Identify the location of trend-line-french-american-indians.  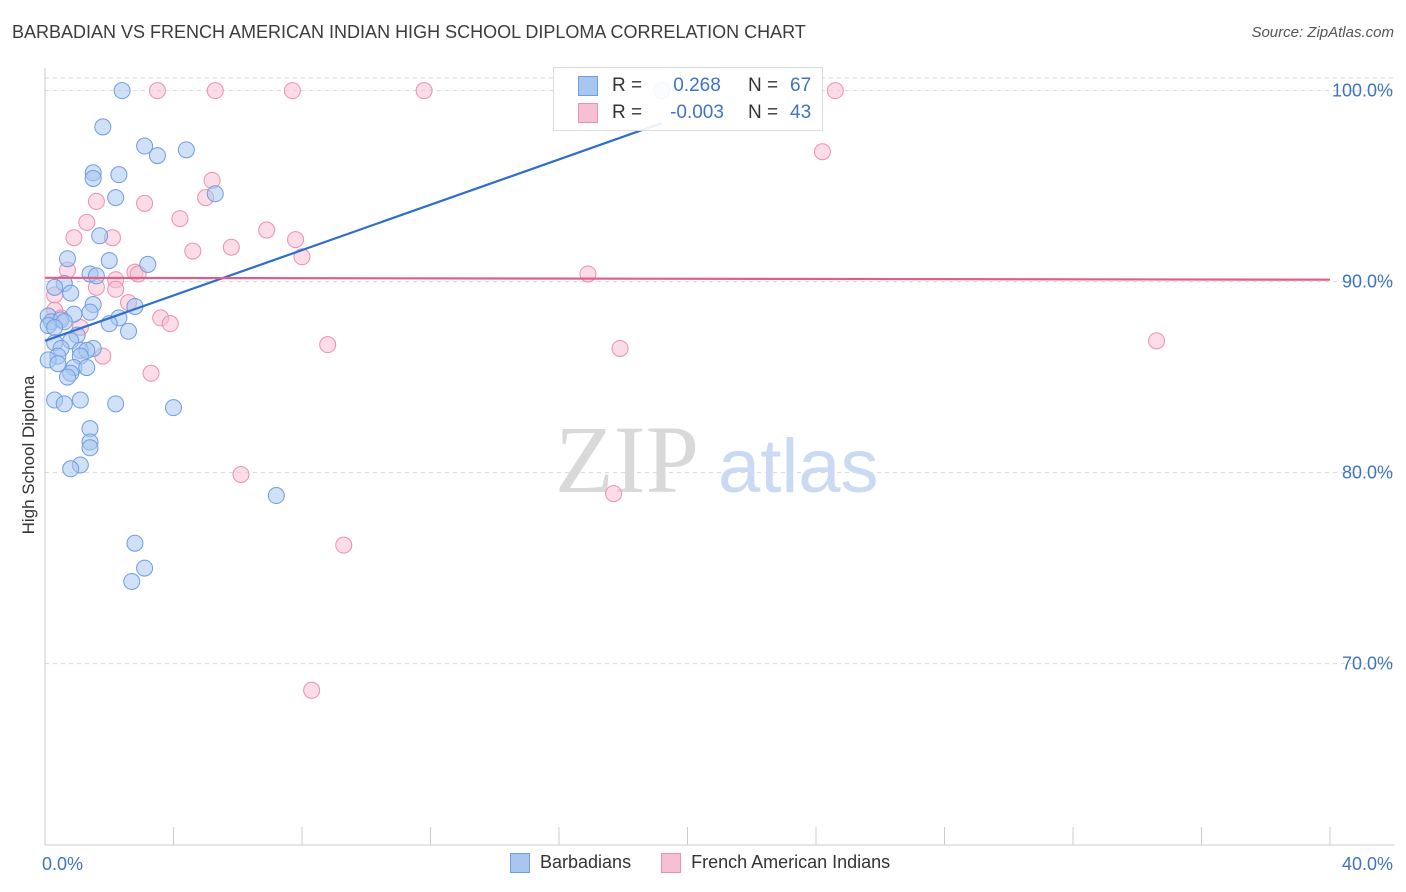
(687, 278).